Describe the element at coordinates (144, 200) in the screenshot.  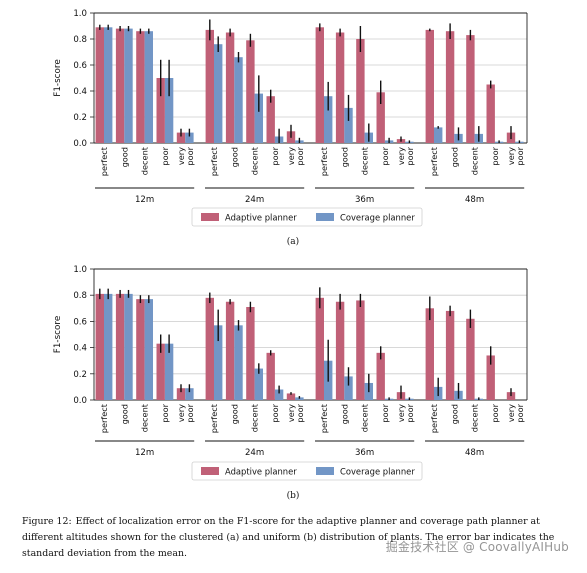
I see `group-label: 12m` at that location.